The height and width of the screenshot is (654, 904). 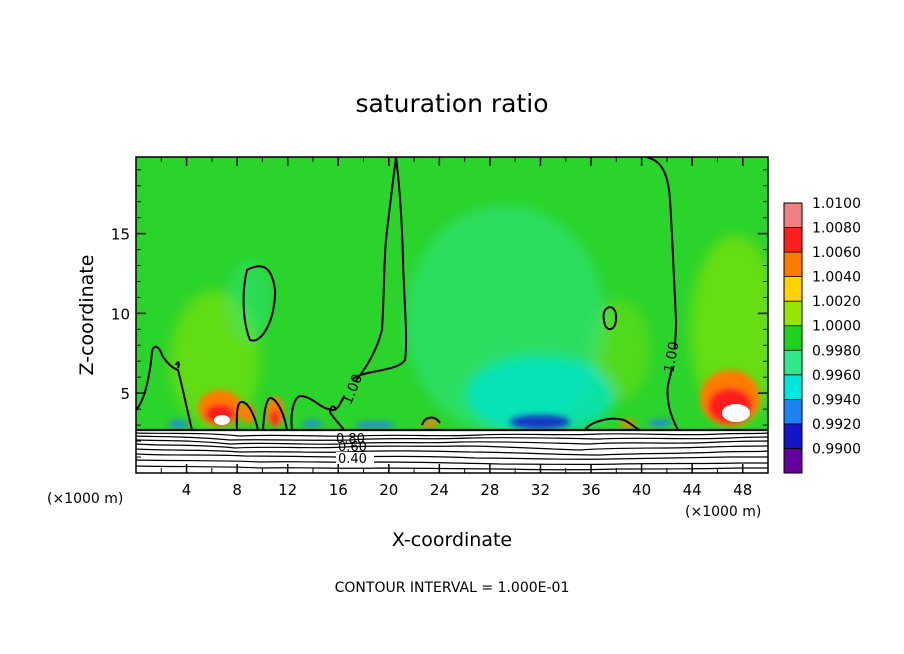 What do you see at coordinates (85, 499) in the screenshot?
I see `x-unit-label-left: (×1000 m)` at bounding box center [85, 499].